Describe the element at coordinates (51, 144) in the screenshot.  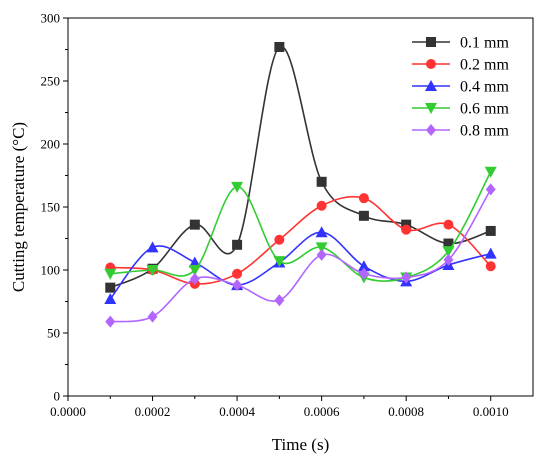
I see `y-tick-label: 200` at that location.